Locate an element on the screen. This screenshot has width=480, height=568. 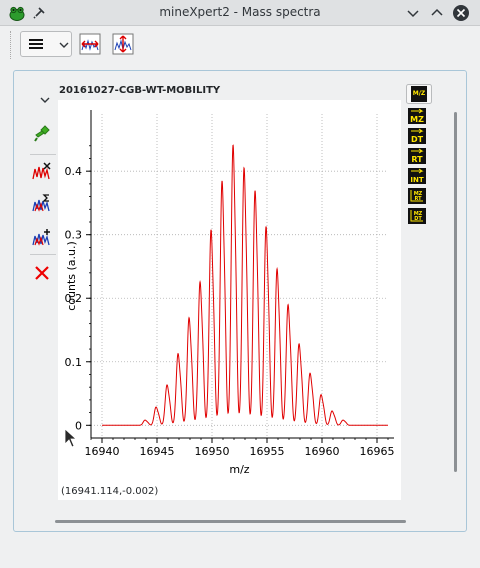
int-selector-icon: INT is located at coordinates (417, 176).